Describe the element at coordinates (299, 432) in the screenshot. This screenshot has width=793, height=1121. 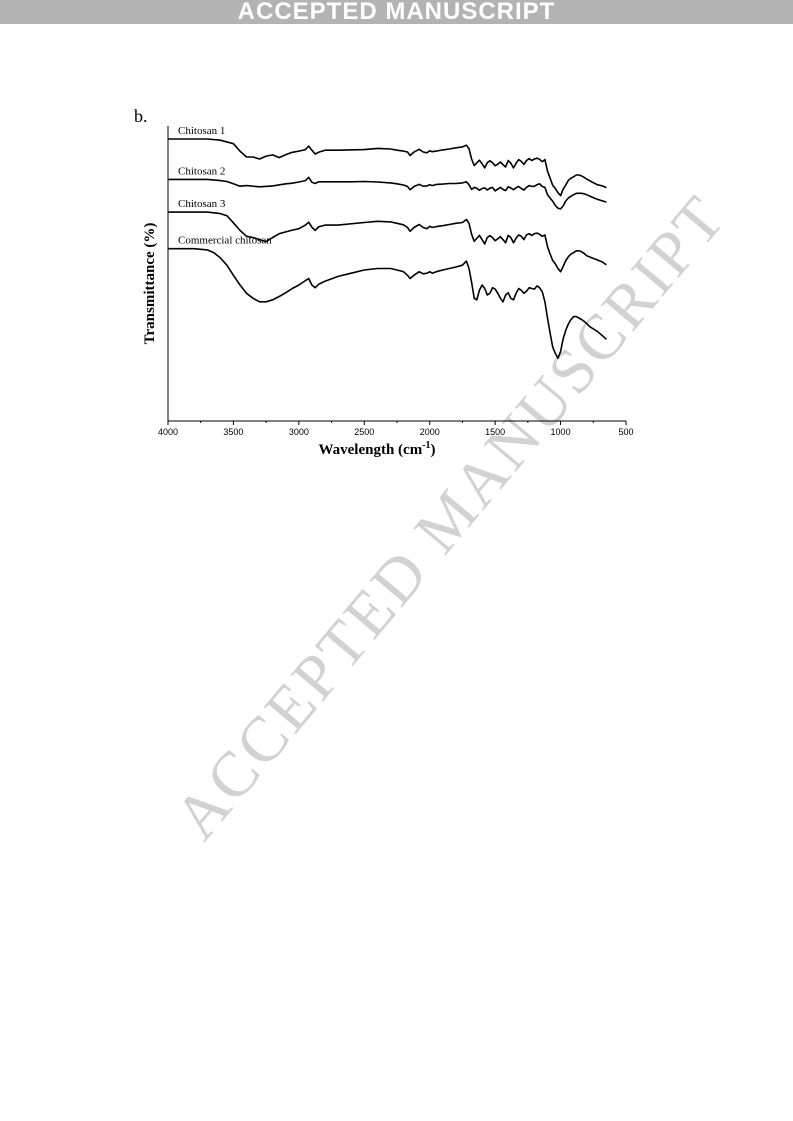
I see `x-tick-label: 3000` at that location.